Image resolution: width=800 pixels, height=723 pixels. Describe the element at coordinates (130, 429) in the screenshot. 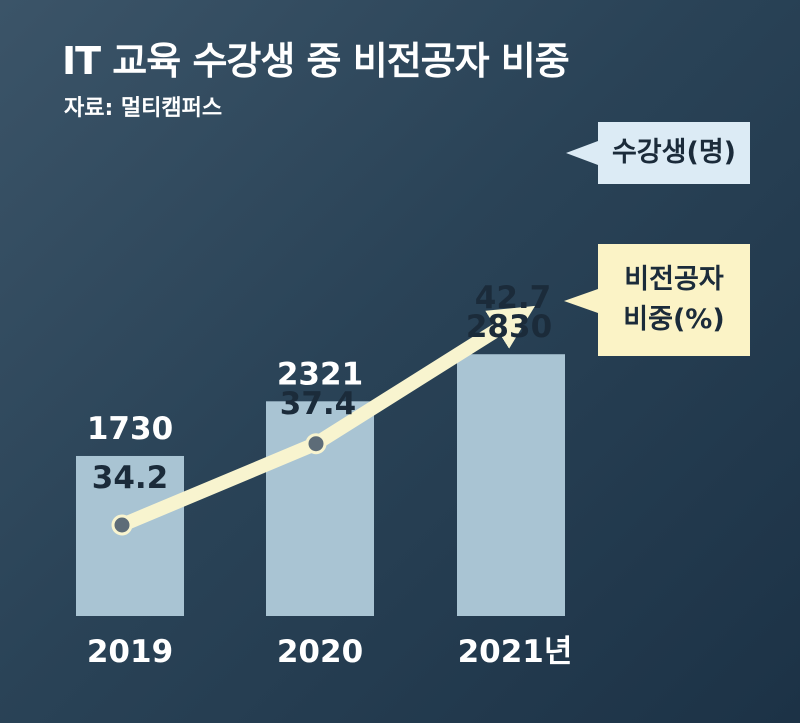

I see `bar-value-label: 1730` at that location.